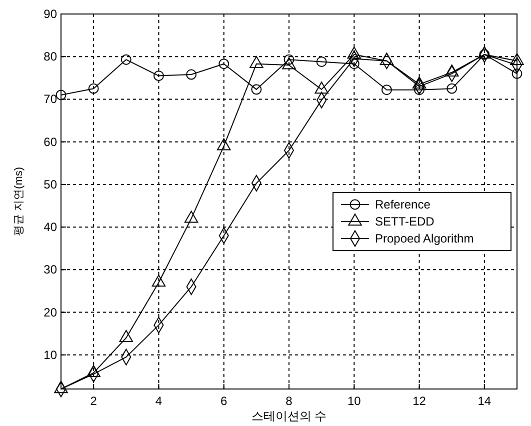  Describe the element at coordinates (94, 401) in the screenshot. I see `x-tick-label: 2` at that location.